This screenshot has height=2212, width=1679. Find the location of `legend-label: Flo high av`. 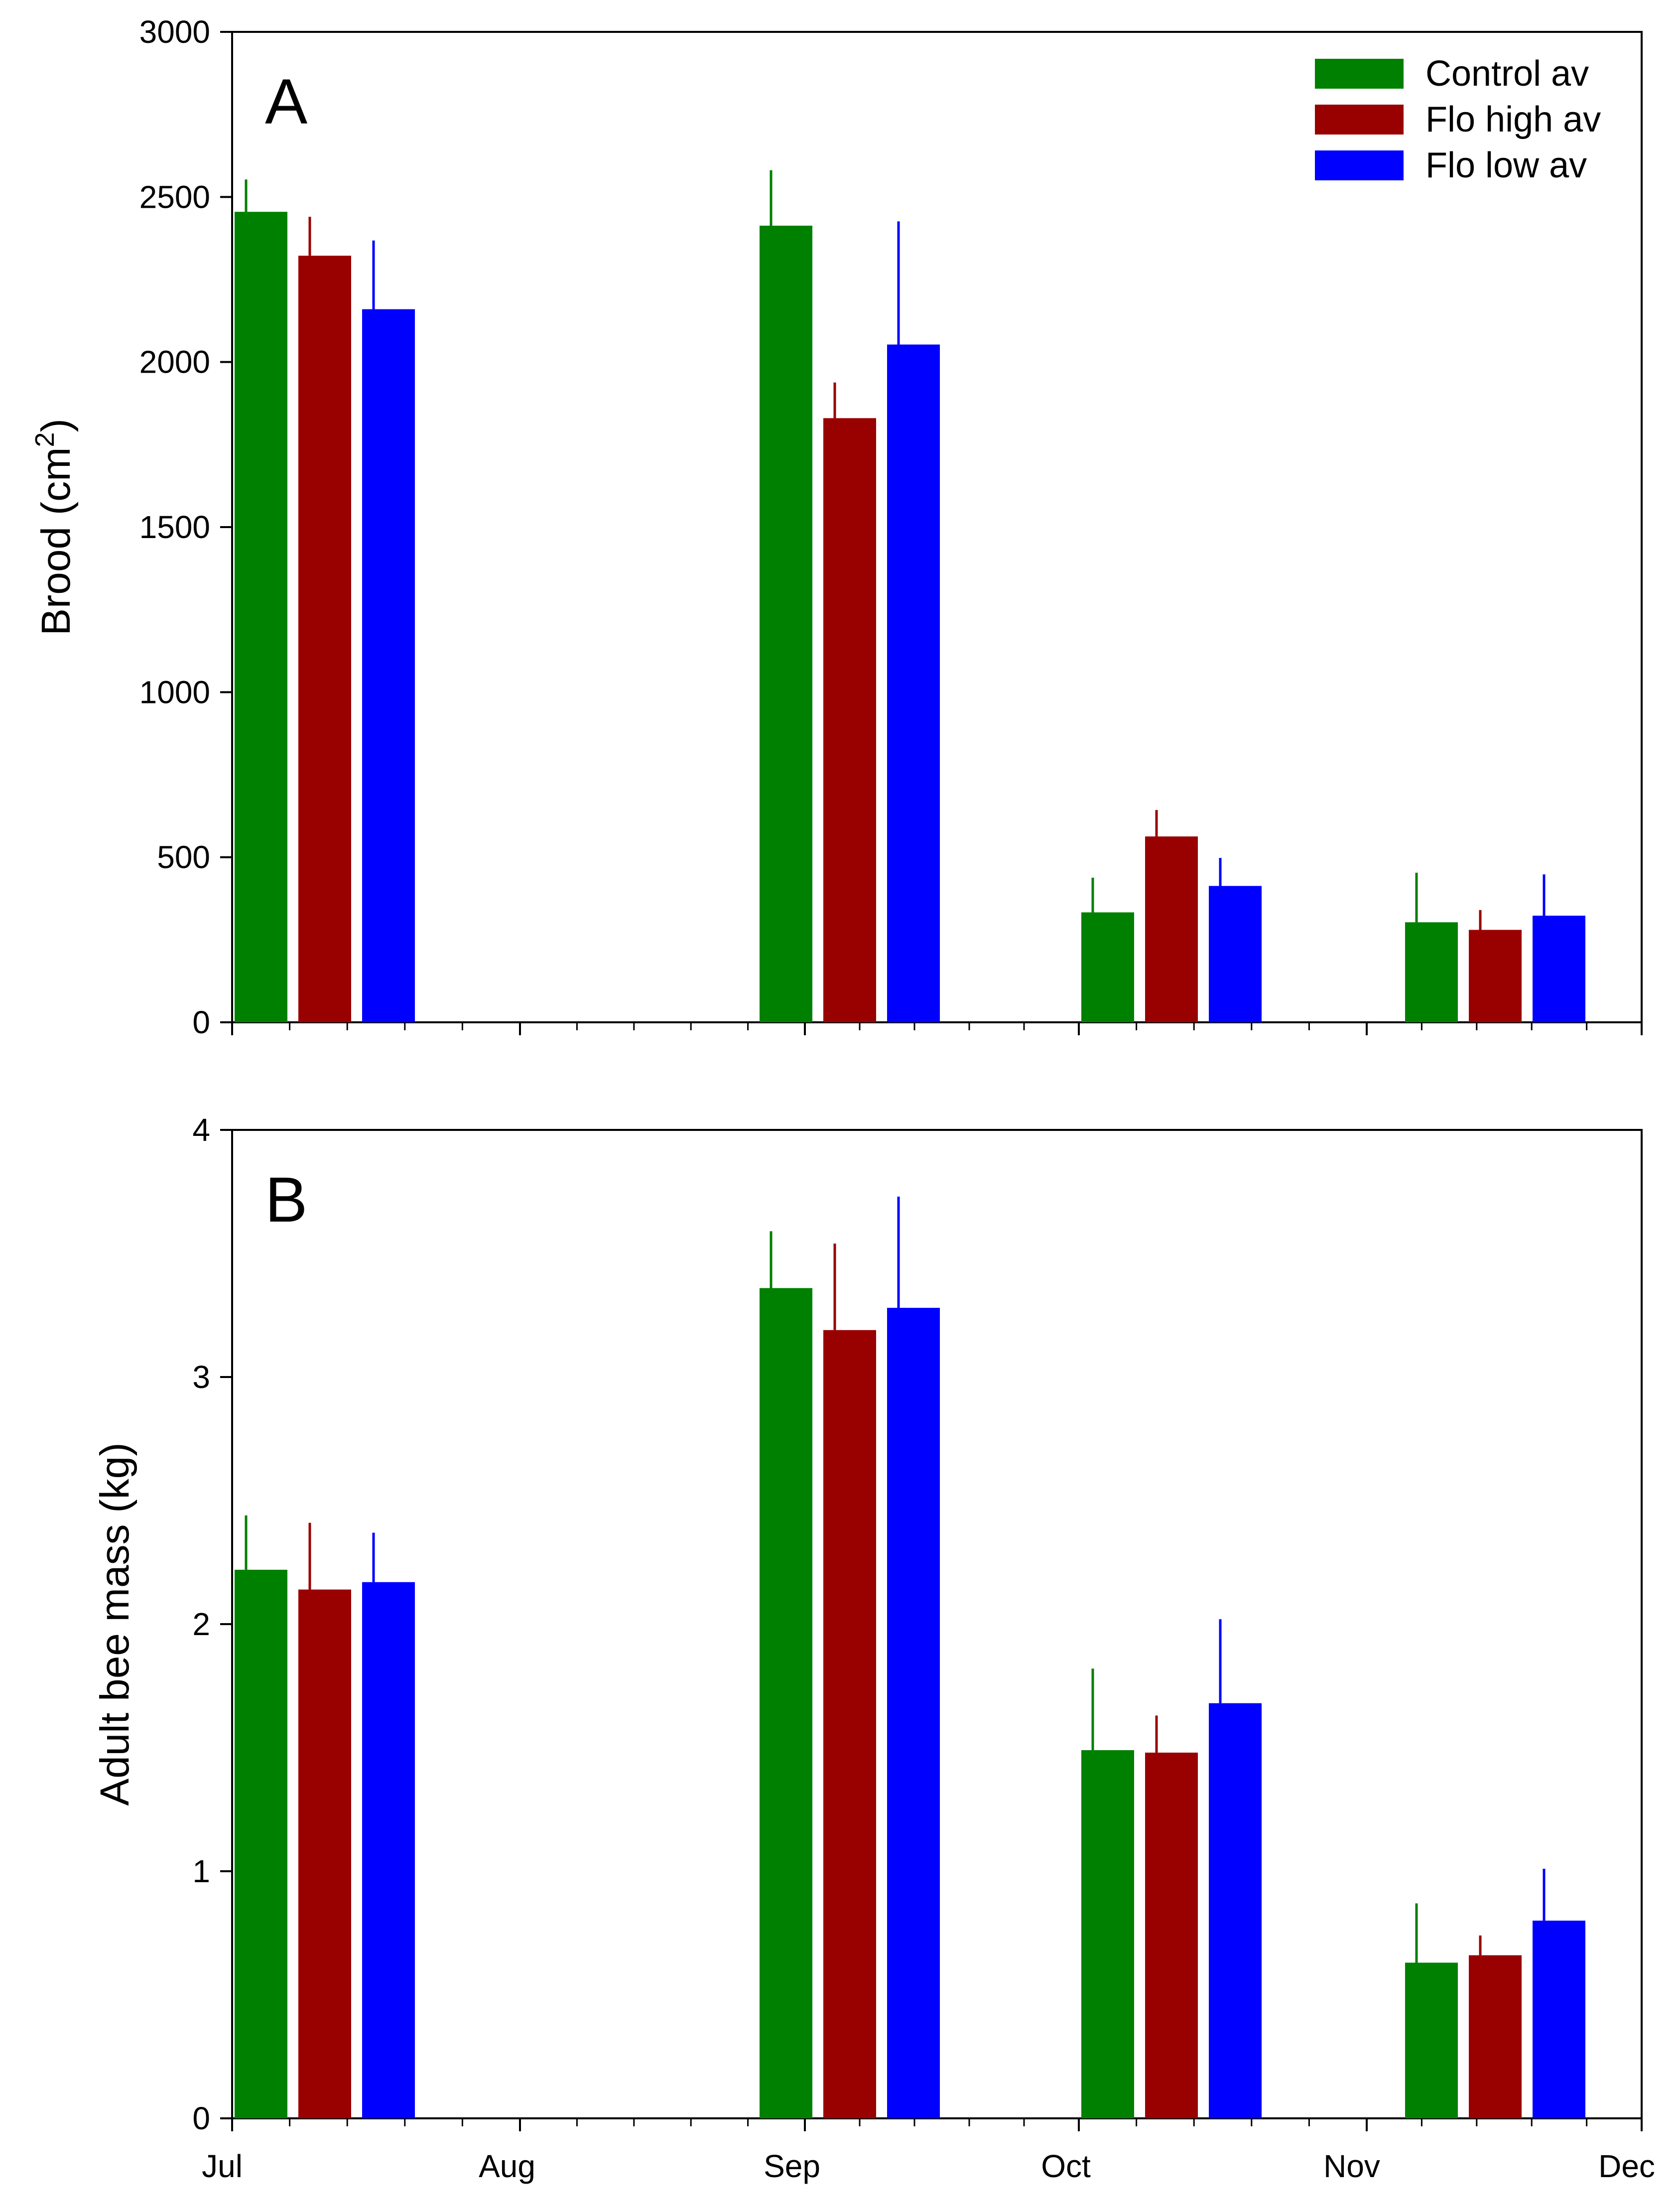

legend-label: Flo high av is located at coordinates (1513, 120).